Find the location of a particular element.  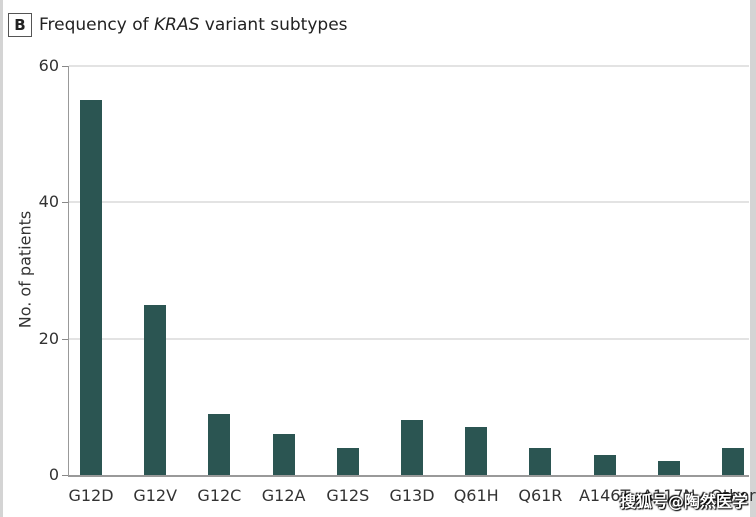

chart-title: Frequency of KRAS variant subtypes is located at coordinates (193, 25).